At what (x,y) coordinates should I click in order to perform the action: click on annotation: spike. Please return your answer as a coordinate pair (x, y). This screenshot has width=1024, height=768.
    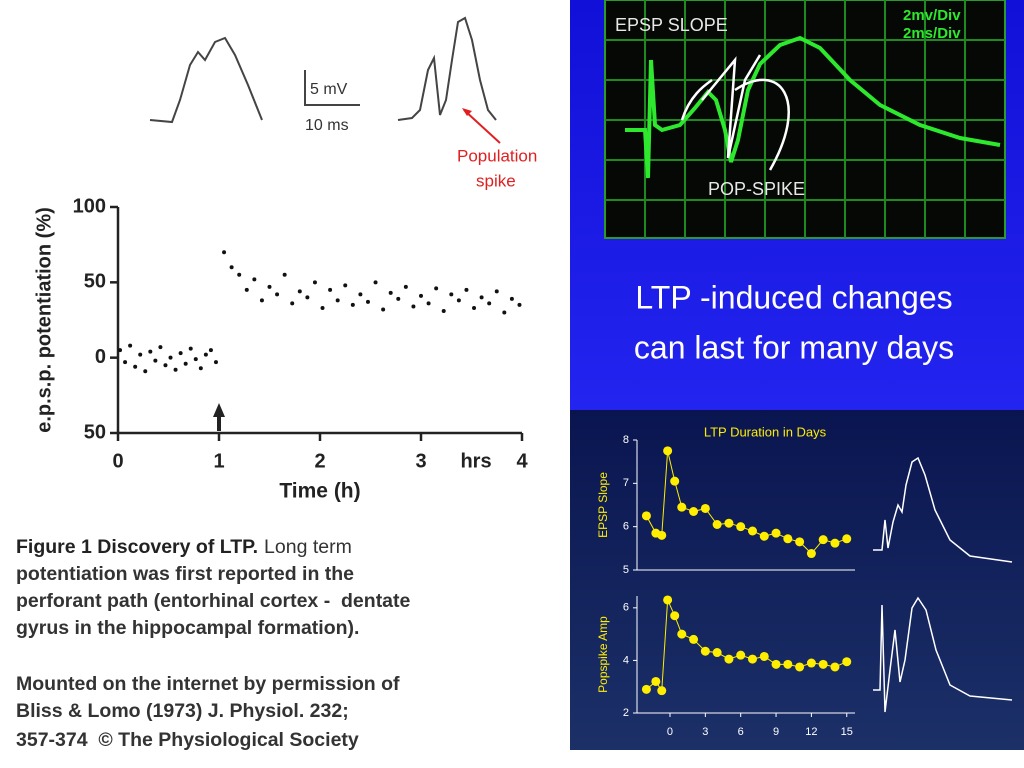
    Looking at the image, I should click on (496, 180).